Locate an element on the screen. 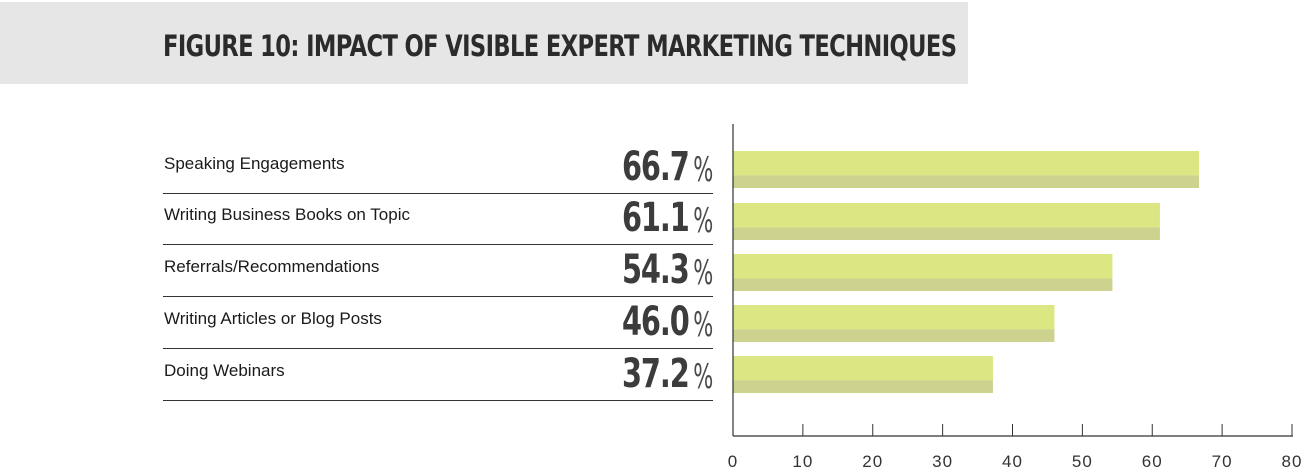 This screenshot has height=472, width=1306. category-label: Doing Webinars is located at coordinates (224, 370).